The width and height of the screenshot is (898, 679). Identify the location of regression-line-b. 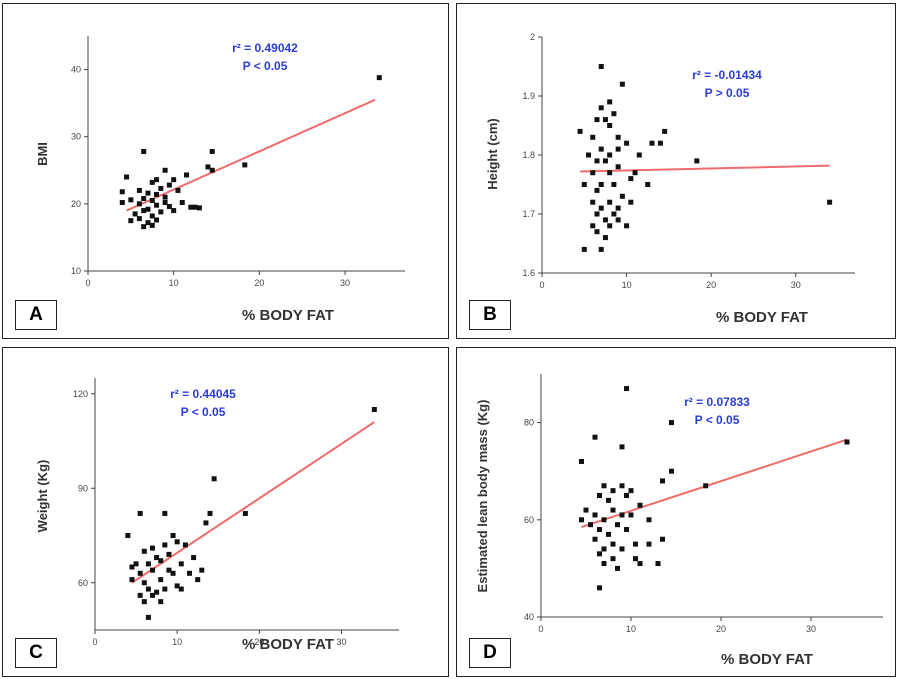
(705, 168).